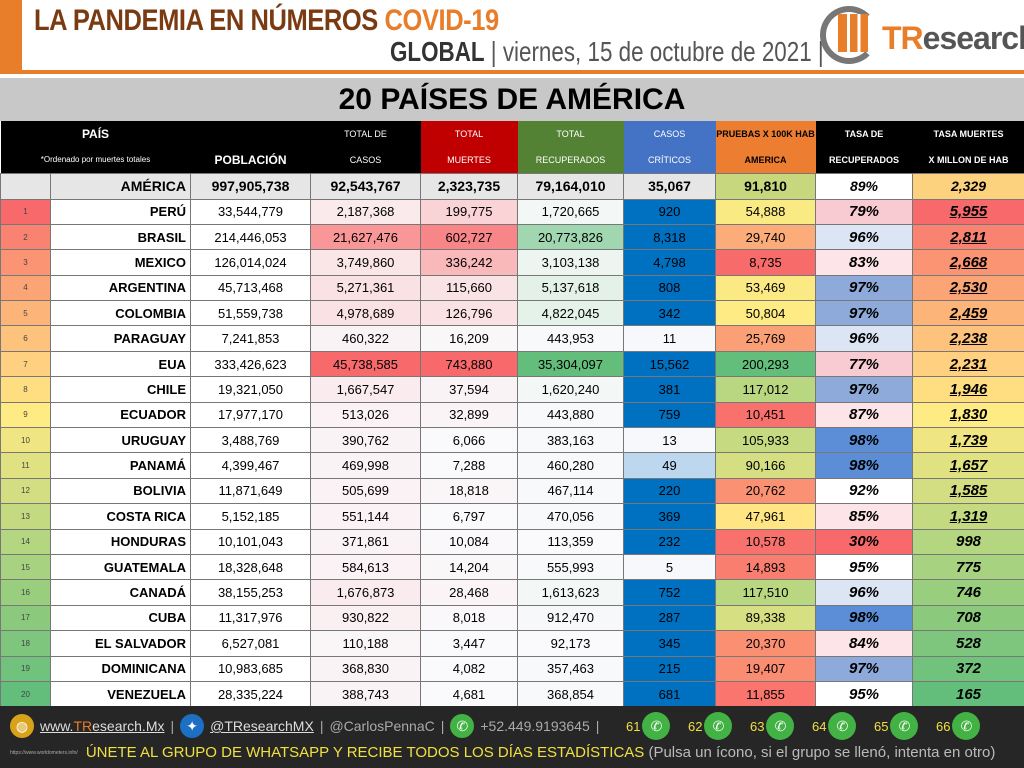 The height and width of the screenshot is (768, 1024). I want to click on country: PERÚ, so click(120, 211).